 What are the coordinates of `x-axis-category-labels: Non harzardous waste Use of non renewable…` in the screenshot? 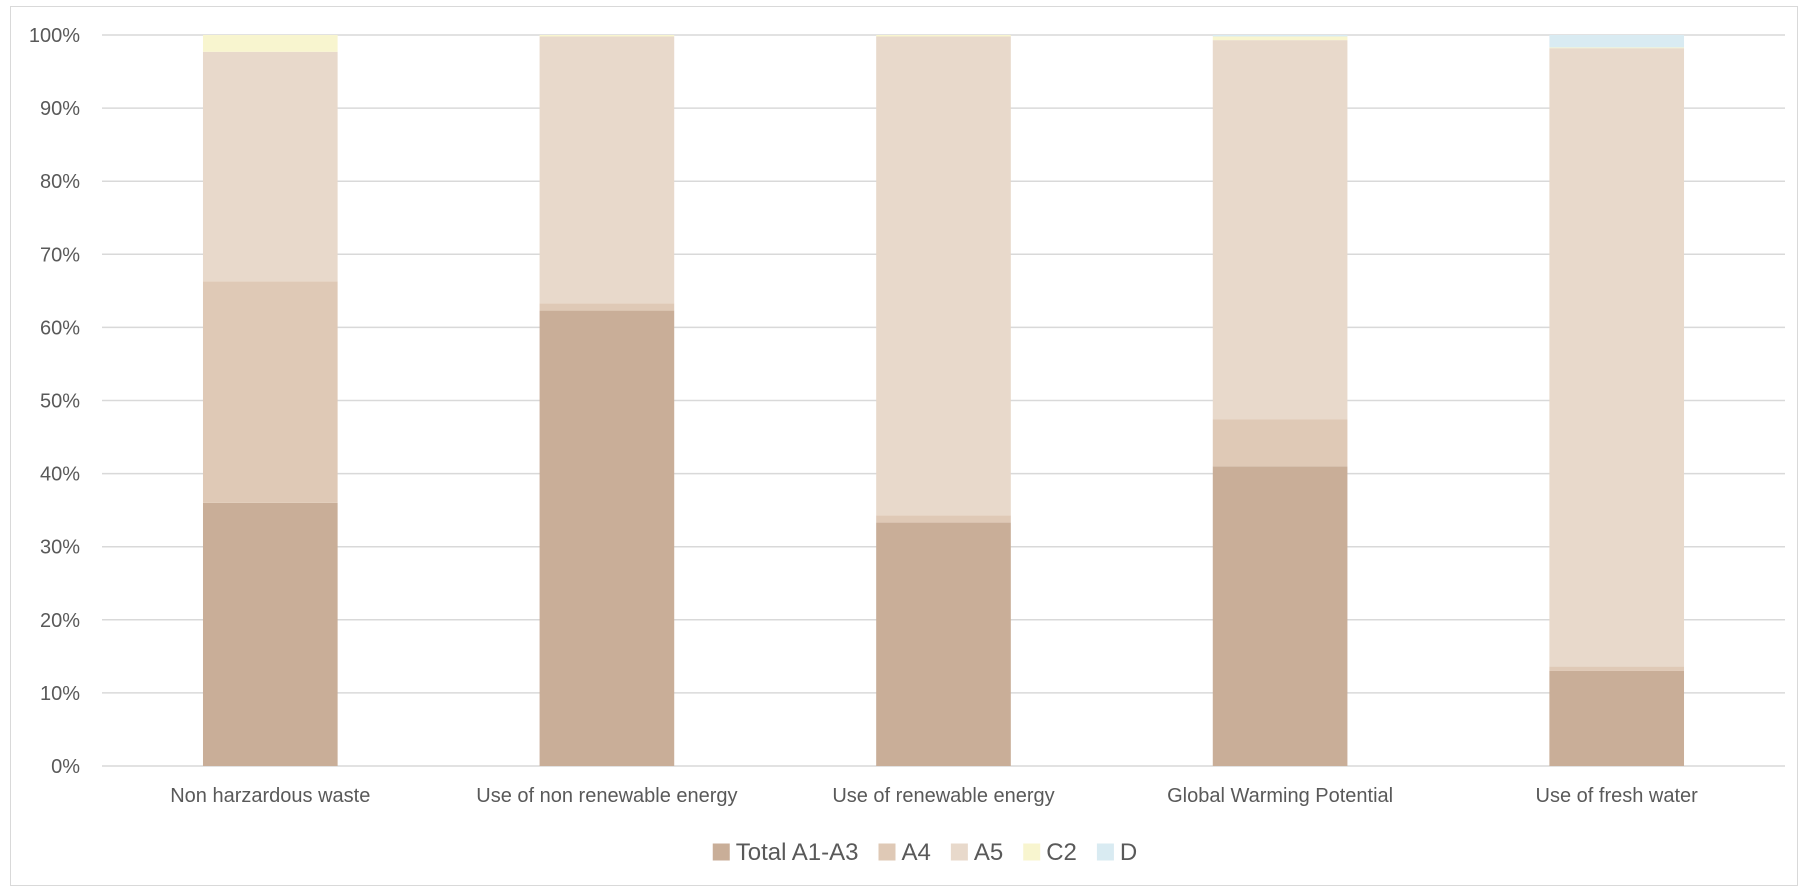 It's located at (934, 796).